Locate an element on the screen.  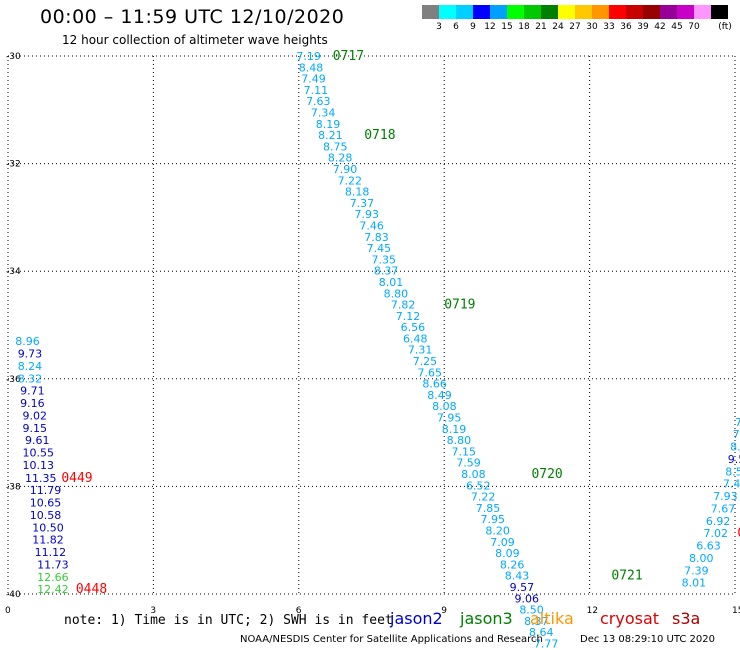
data-point: 9.61 is located at coordinates (37, 440).